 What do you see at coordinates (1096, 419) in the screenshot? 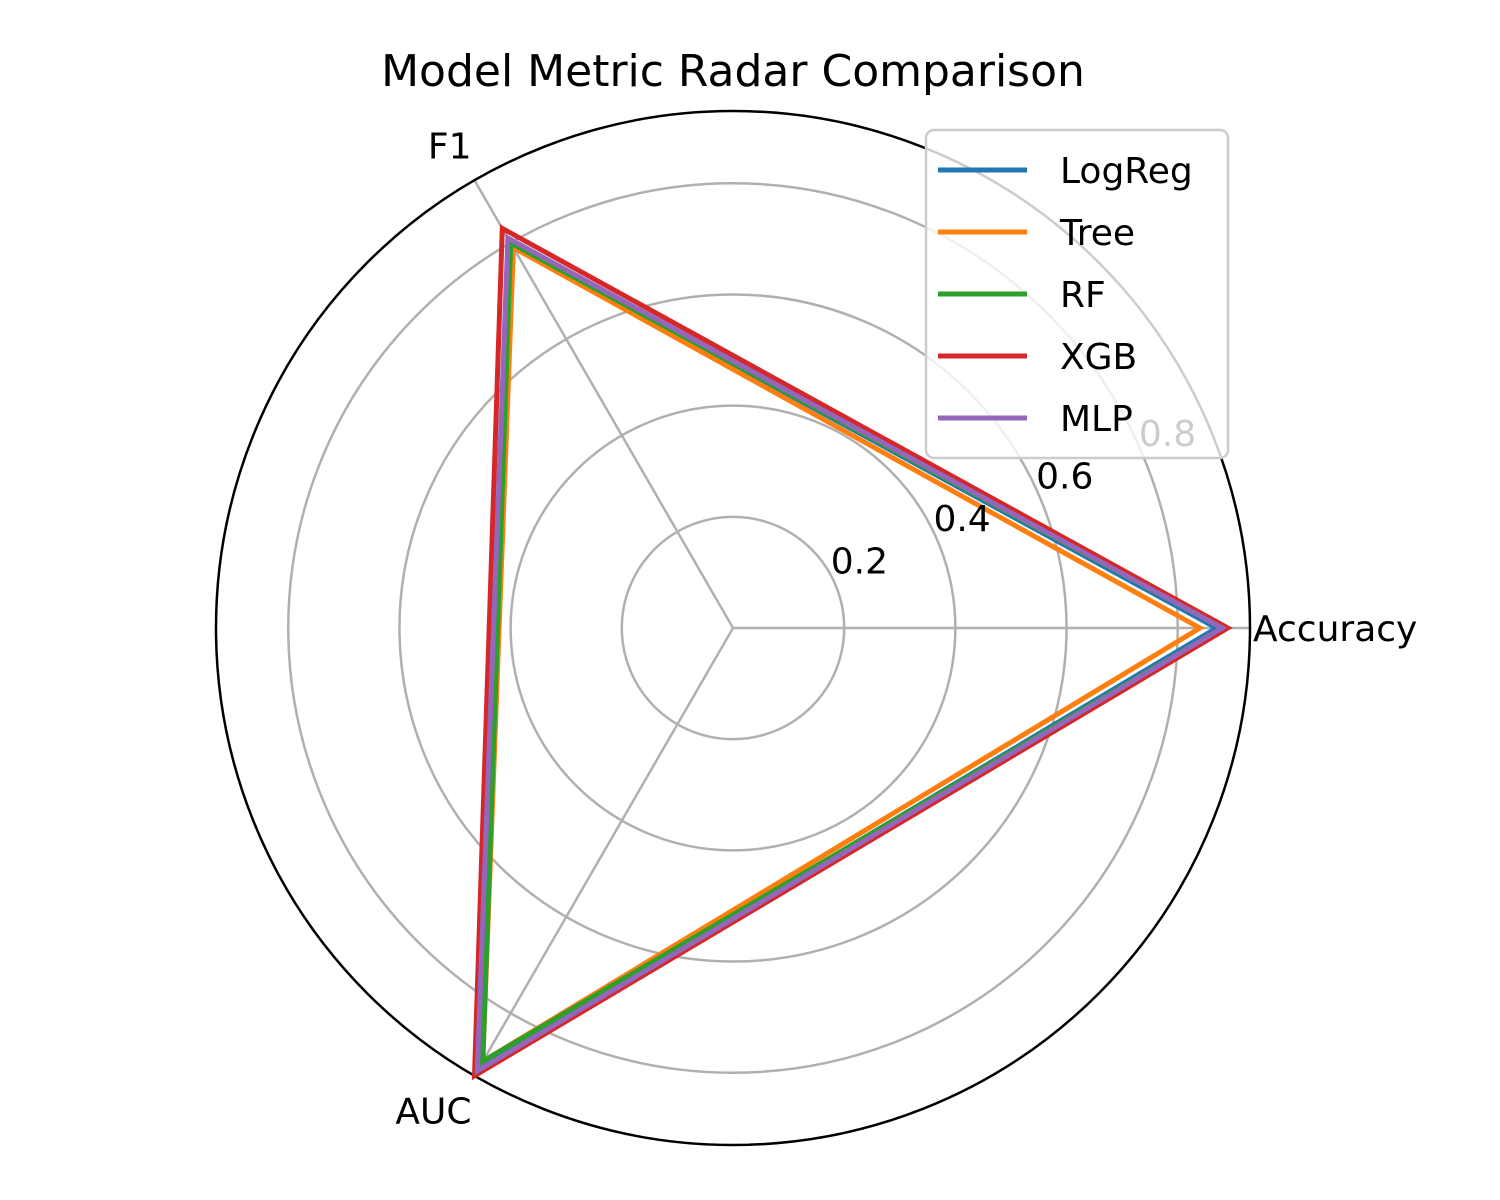
I see `legend-label-mlp: MLP` at bounding box center [1096, 419].